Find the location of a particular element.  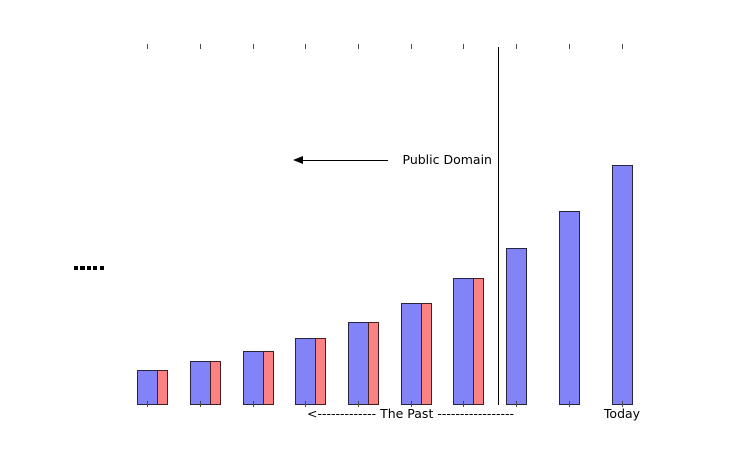

divider-line is located at coordinates (498, 226).